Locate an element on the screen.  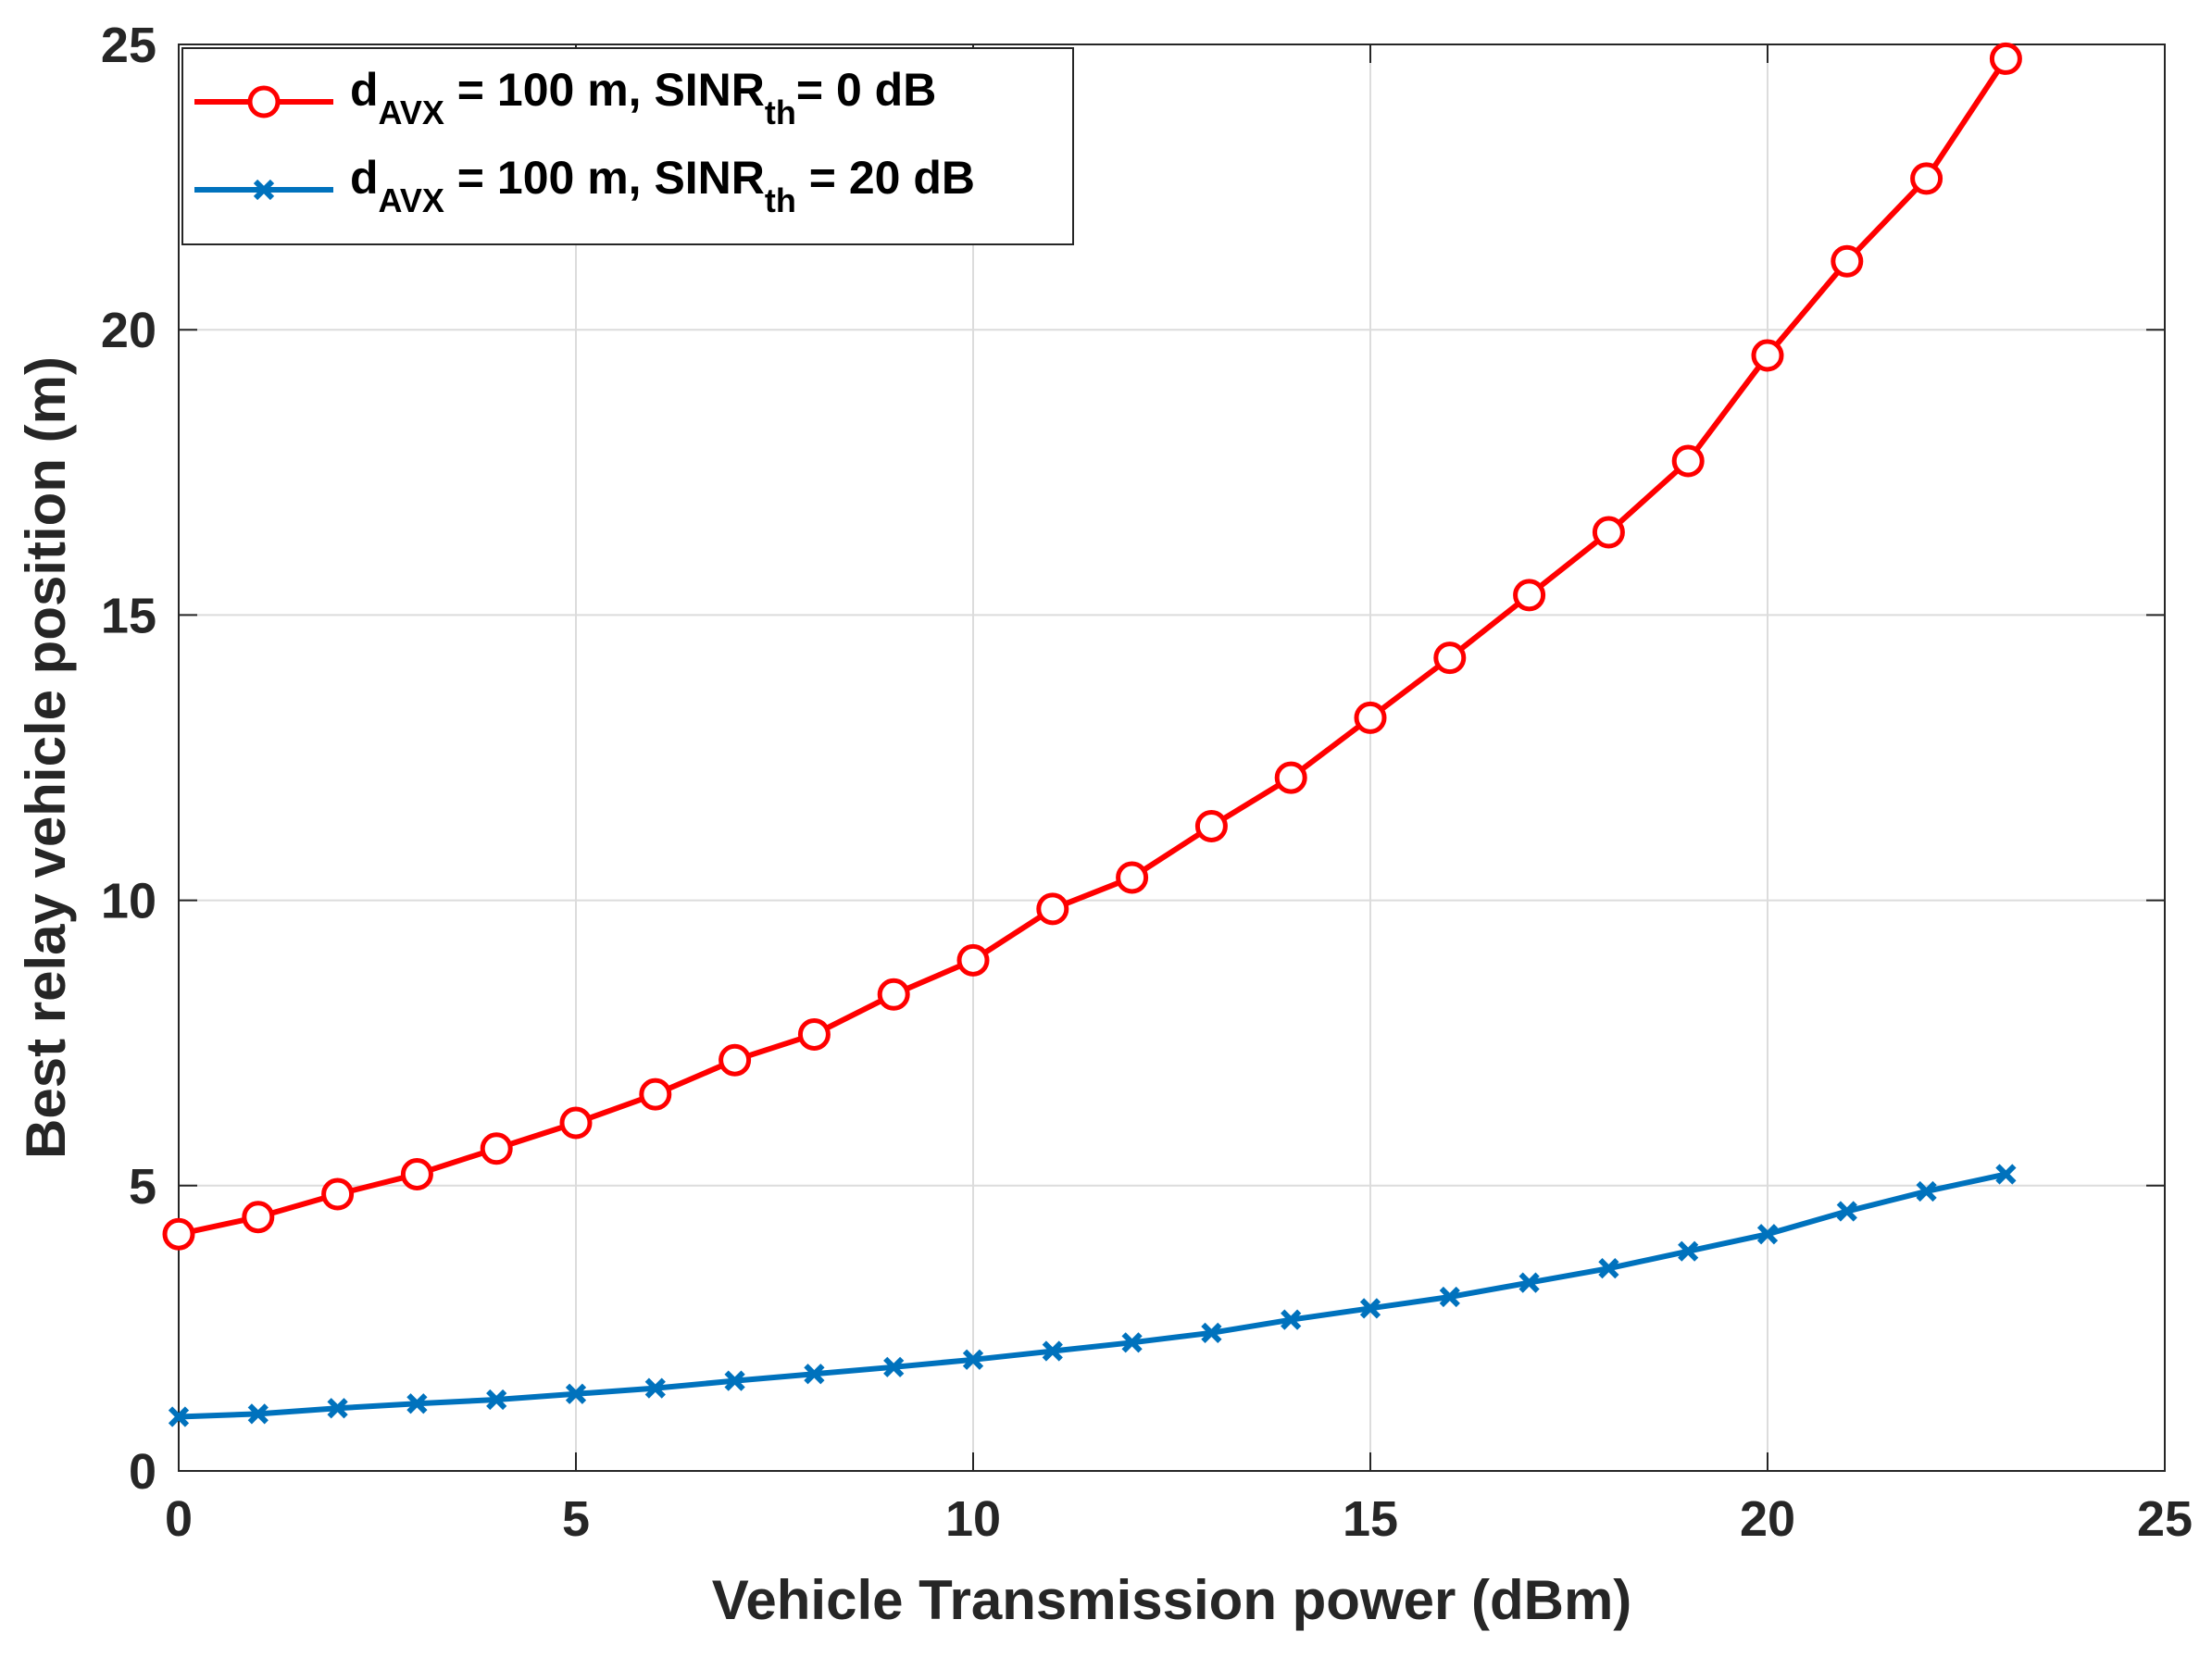
legend-entry-series-1: dAVX = 100 m, SINRth= 0 dB is located at coordinates (565, 98).